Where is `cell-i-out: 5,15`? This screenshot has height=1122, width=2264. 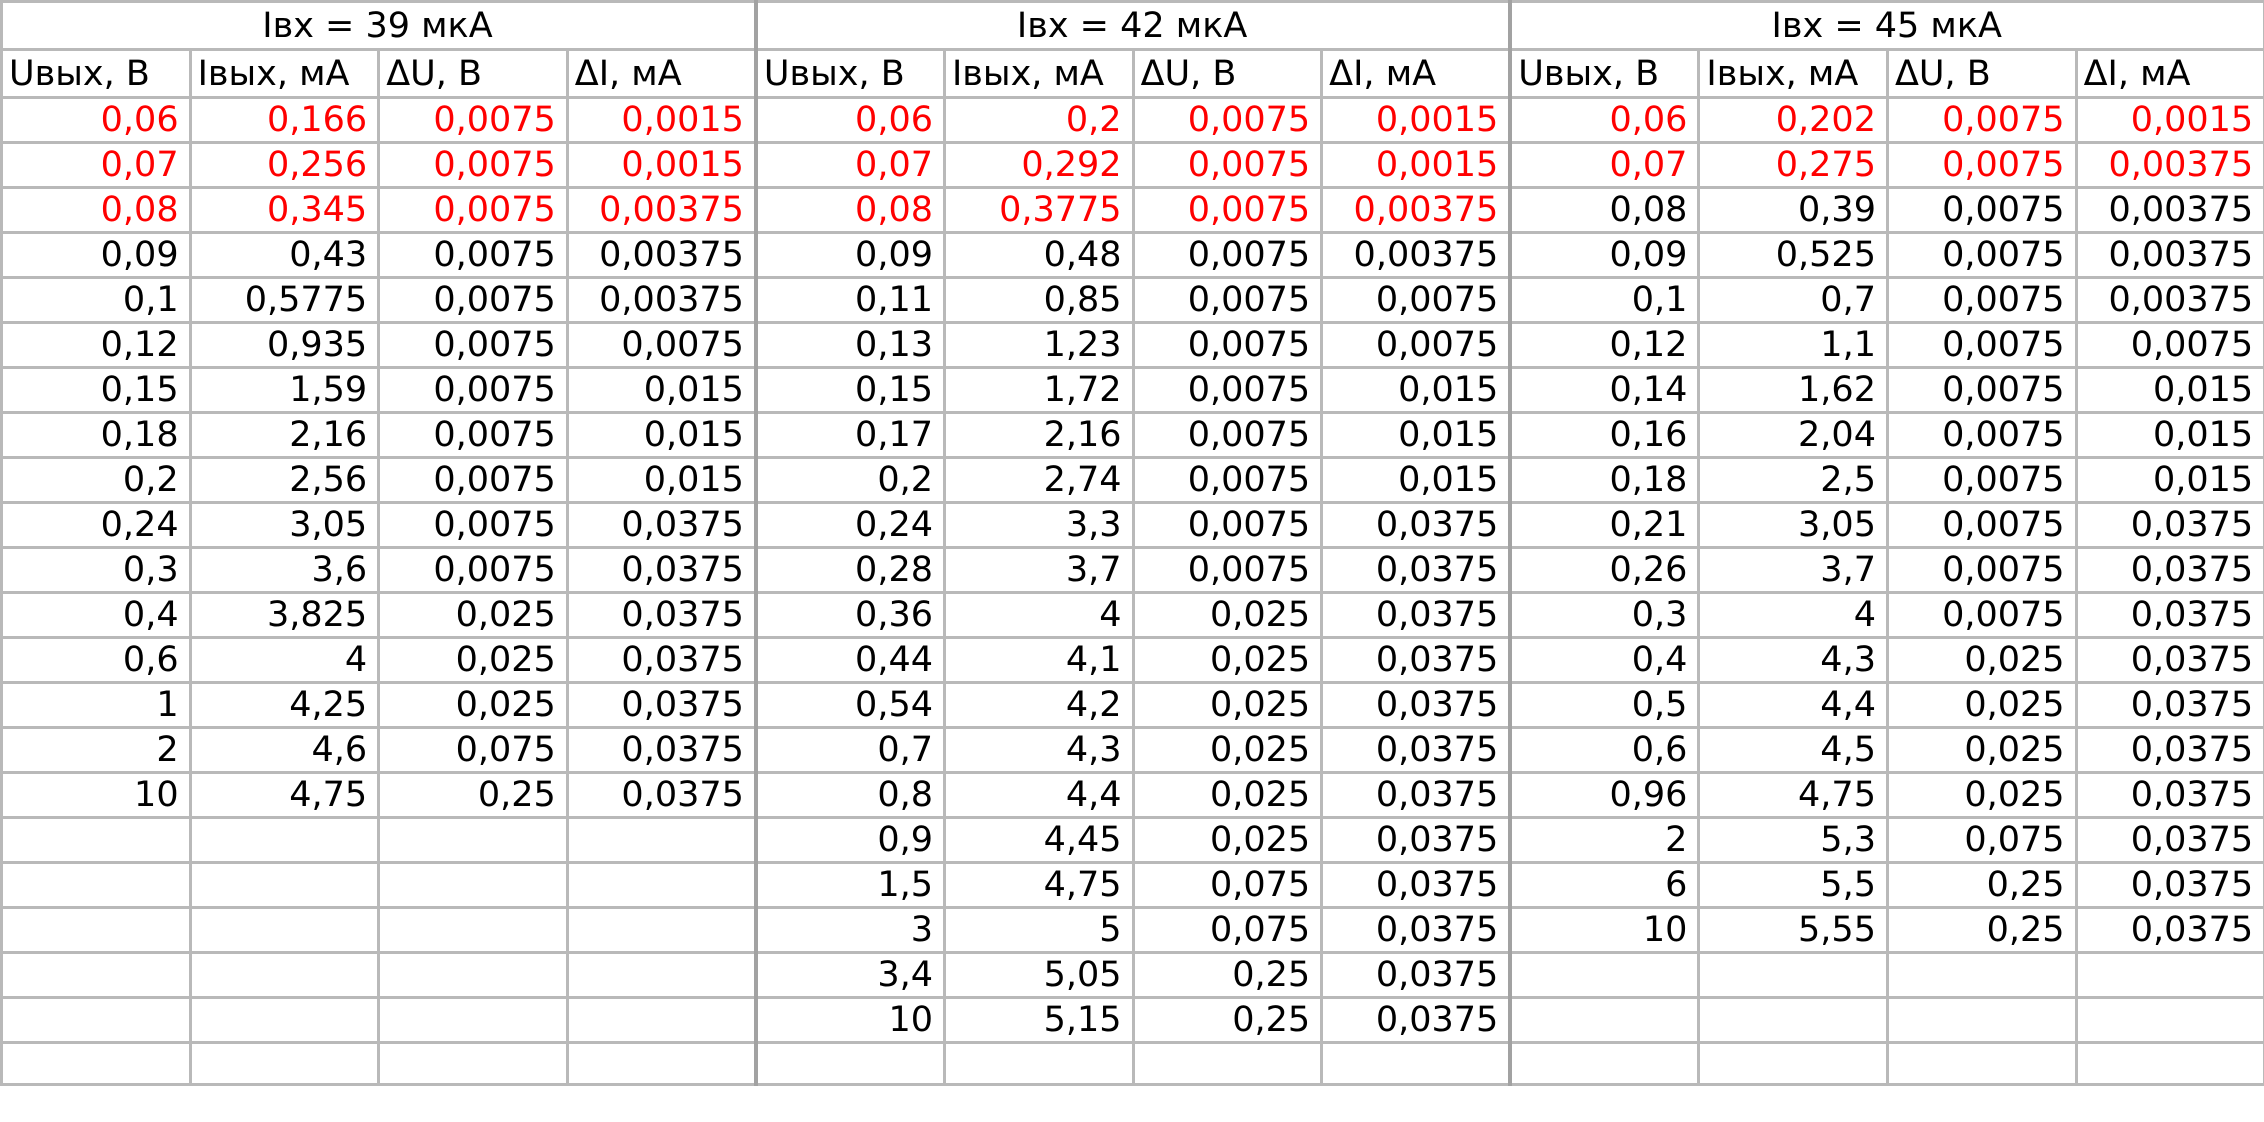 cell-i-out: 5,15 is located at coordinates (1038, 1020).